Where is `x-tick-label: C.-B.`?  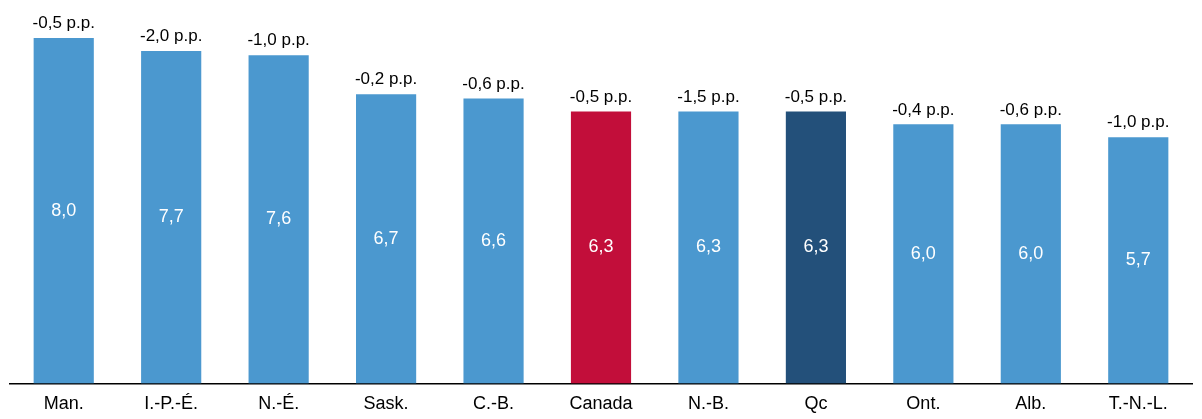
x-tick-label: C.-B. is located at coordinates (494, 403).